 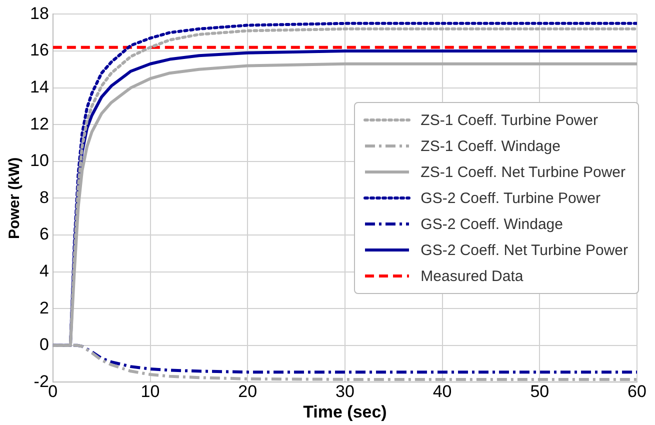 What do you see at coordinates (540, 392) in the screenshot?
I see `x-tick-label: 50` at bounding box center [540, 392].